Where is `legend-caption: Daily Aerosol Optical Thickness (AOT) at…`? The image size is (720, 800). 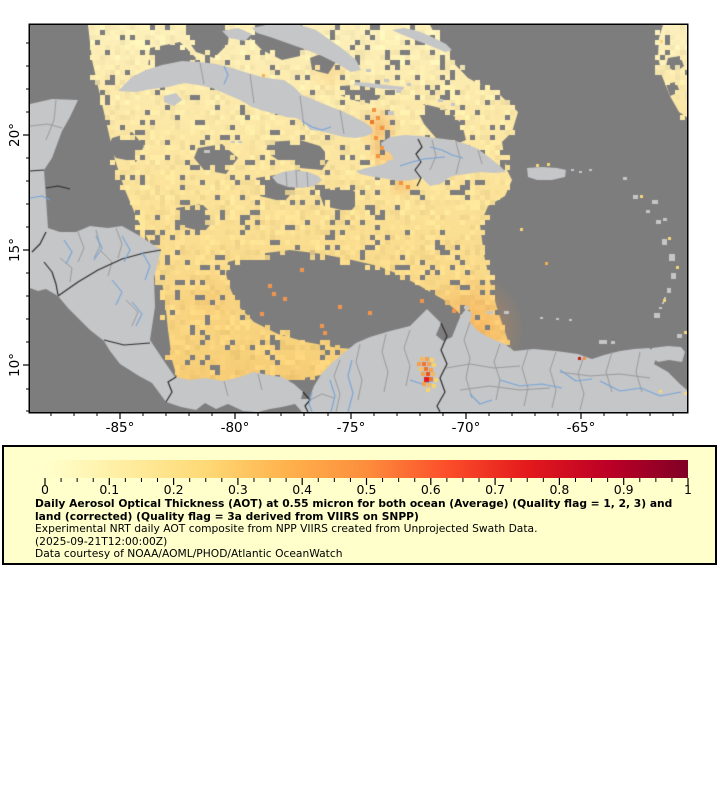
legend-caption: Daily Aerosol Optical Thickness (AOT) at… is located at coordinates (359, 529).